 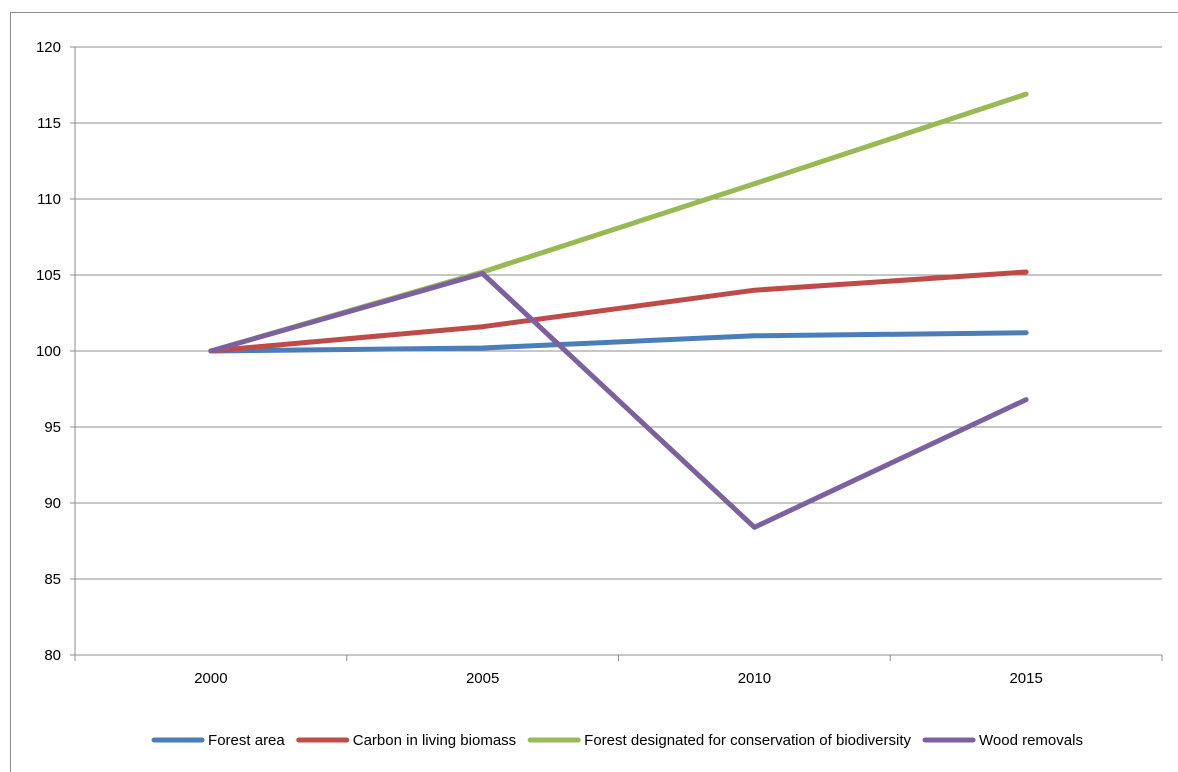 What do you see at coordinates (618, 671) in the screenshot?
I see `x-axis-ticks: 2000 2005 2010 2015` at bounding box center [618, 671].